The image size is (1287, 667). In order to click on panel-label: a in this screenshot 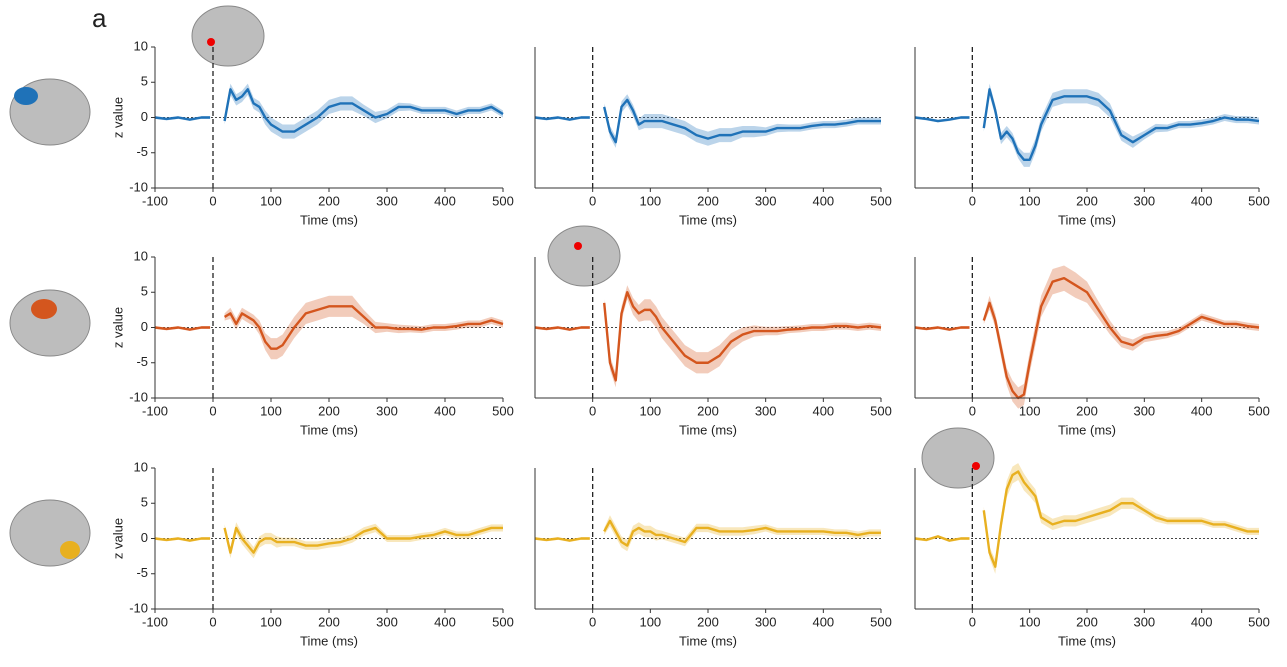, I will do `click(99, 18)`.